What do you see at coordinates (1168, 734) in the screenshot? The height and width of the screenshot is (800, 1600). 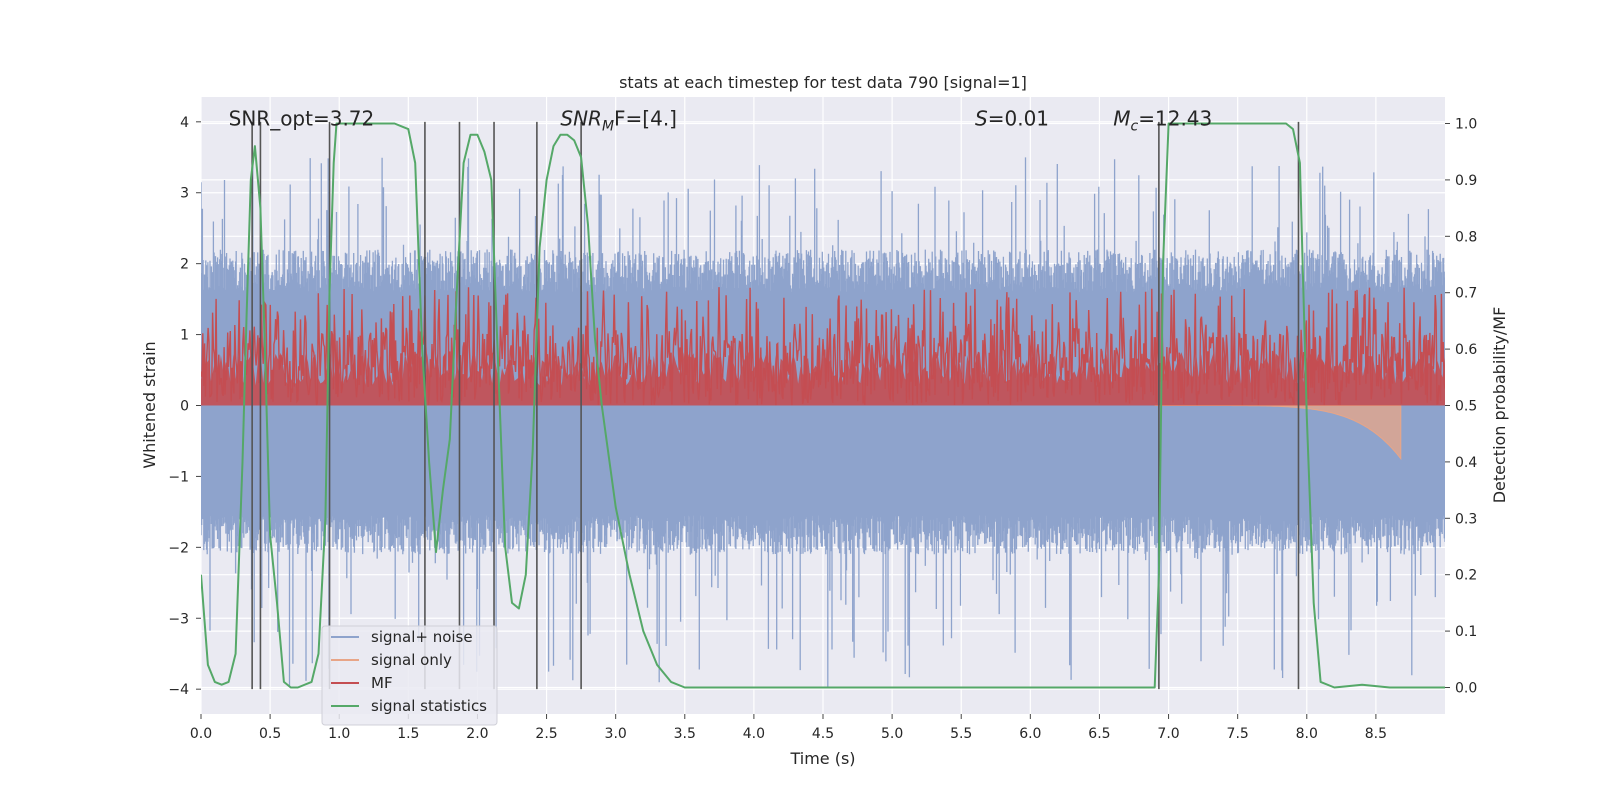 I see `x-tick-label: 7.0` at bounding box center [1168, 734].